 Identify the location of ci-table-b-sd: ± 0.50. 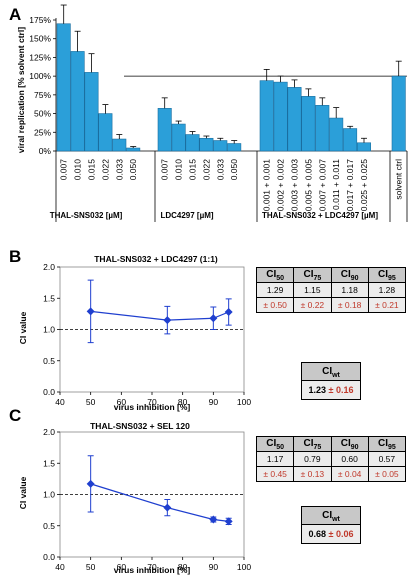
(275, 305).